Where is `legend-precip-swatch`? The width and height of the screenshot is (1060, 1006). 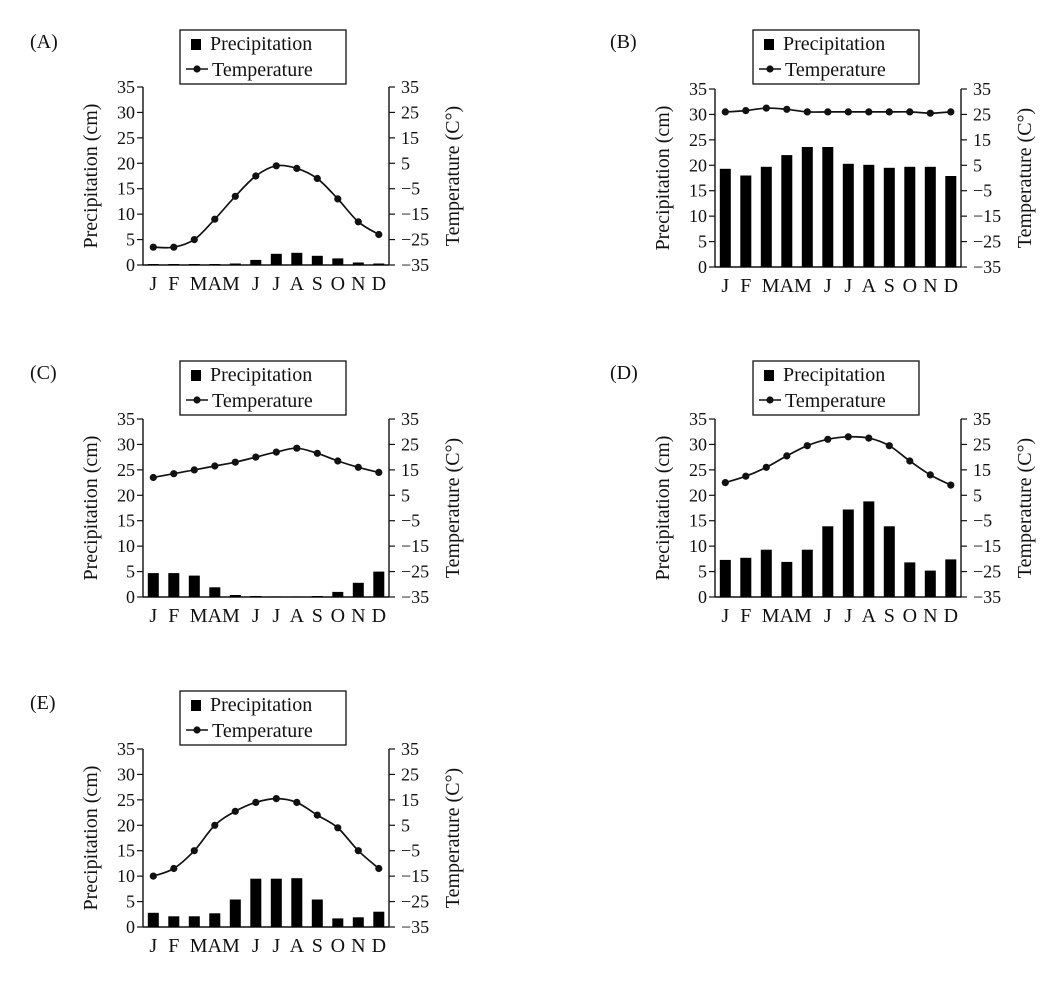
legend-precip-swatch is located at coordinates (769, 44).